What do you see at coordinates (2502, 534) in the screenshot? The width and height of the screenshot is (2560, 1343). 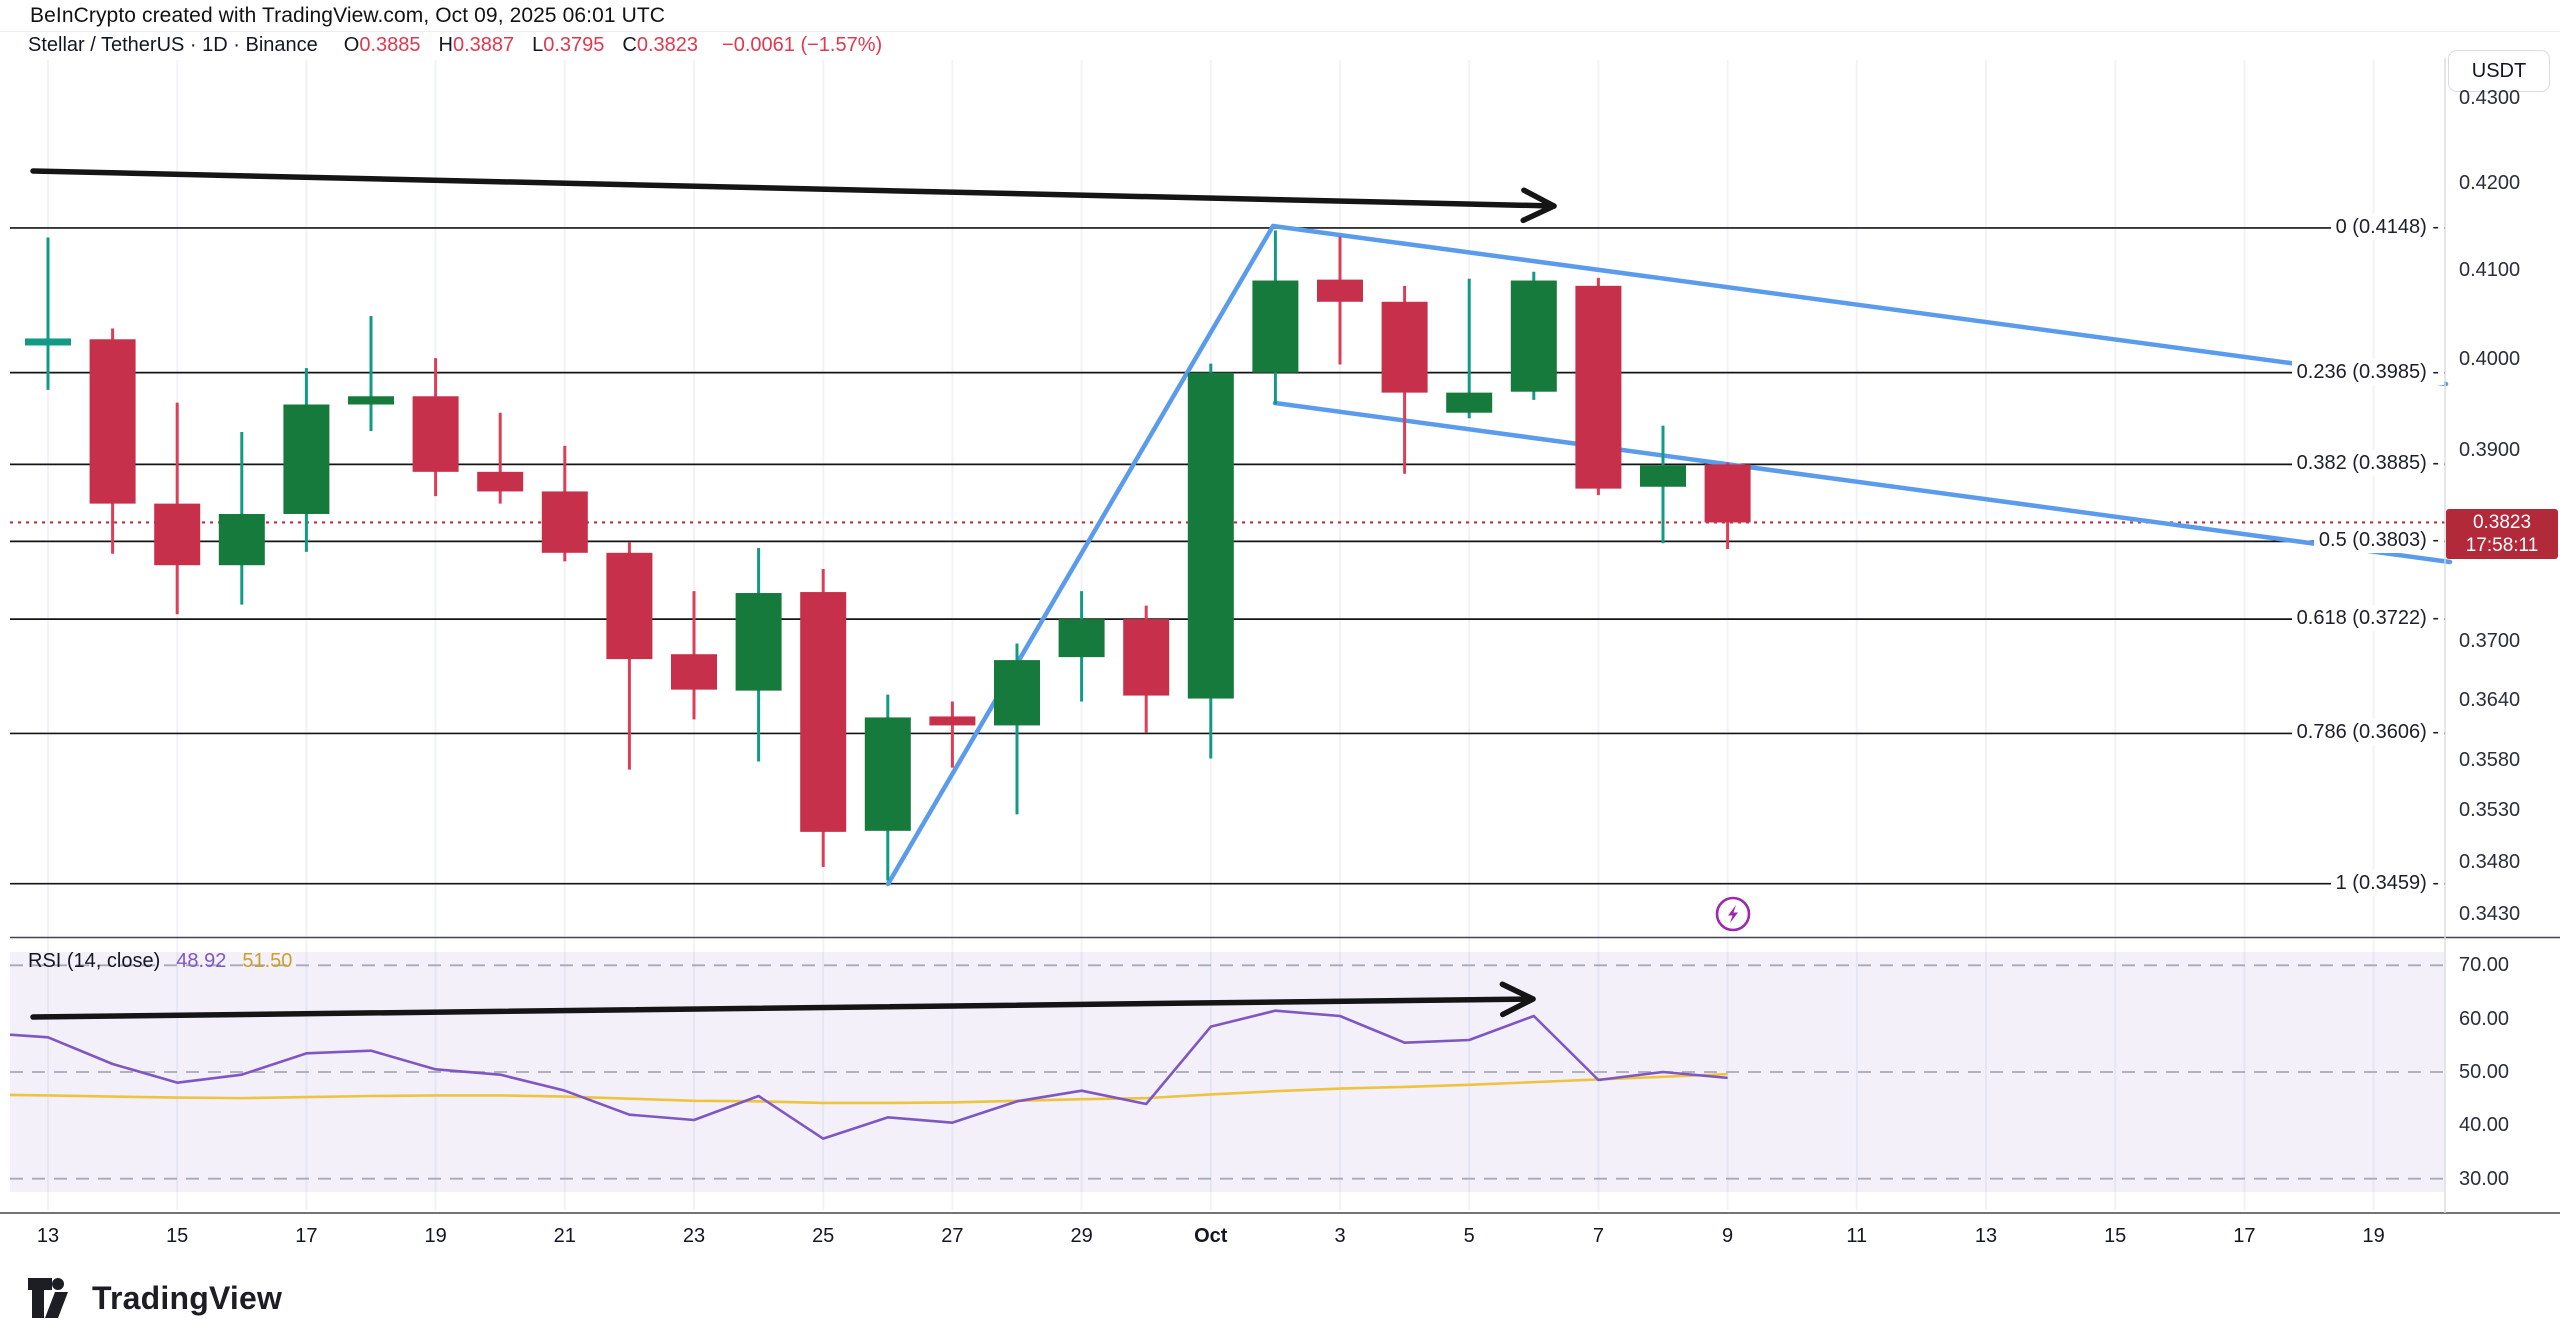 I see `last-price-badge: 0.3823 17:58:11` at bounding box center [2502, 534].